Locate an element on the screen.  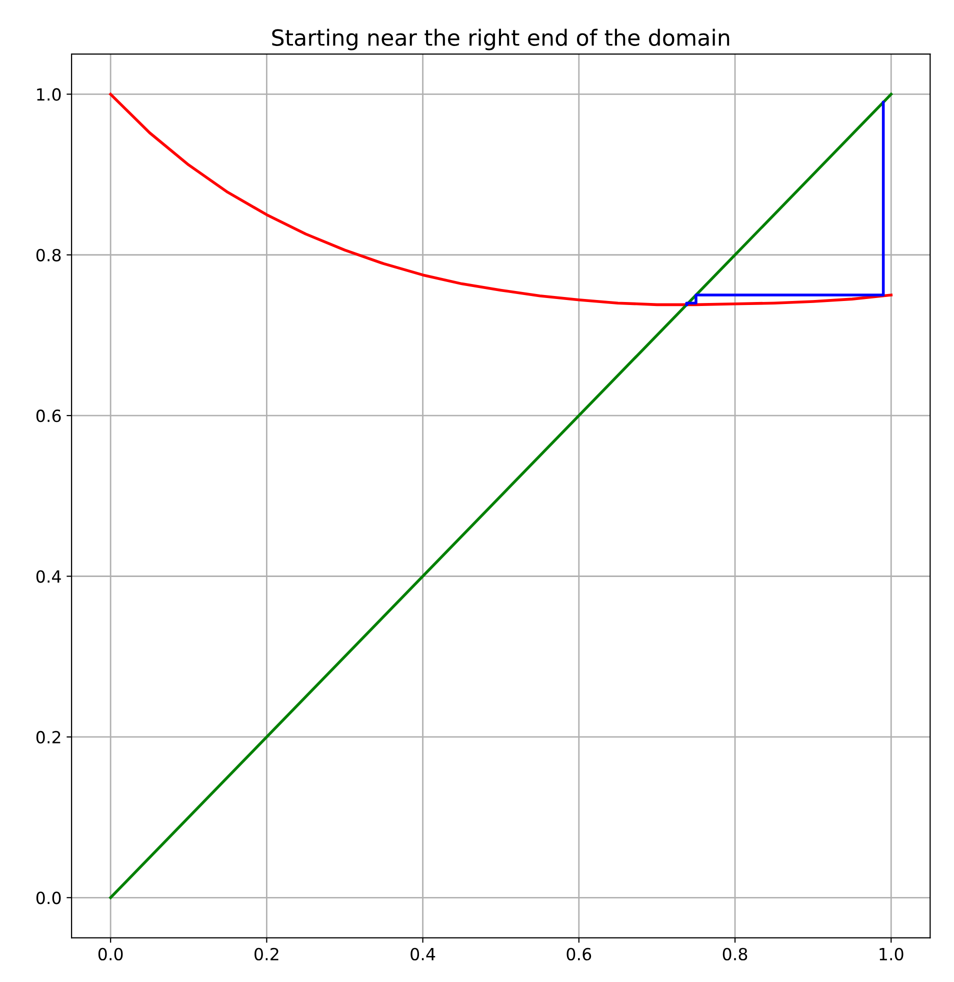
x-tick-label: 0.6 is located at coordinates (579, 954).